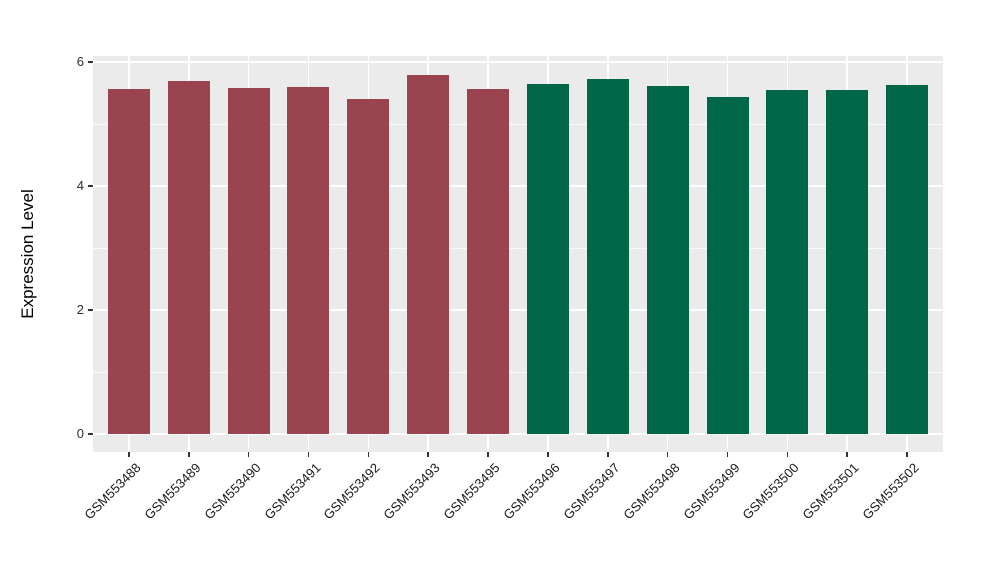 Image resolution: width=1000 pixels, height=580 pixels. Describe the element at coordinates (830, 491) in the screenshot. I see `x-tick-label-GSM553501: GSM553501` at that location.